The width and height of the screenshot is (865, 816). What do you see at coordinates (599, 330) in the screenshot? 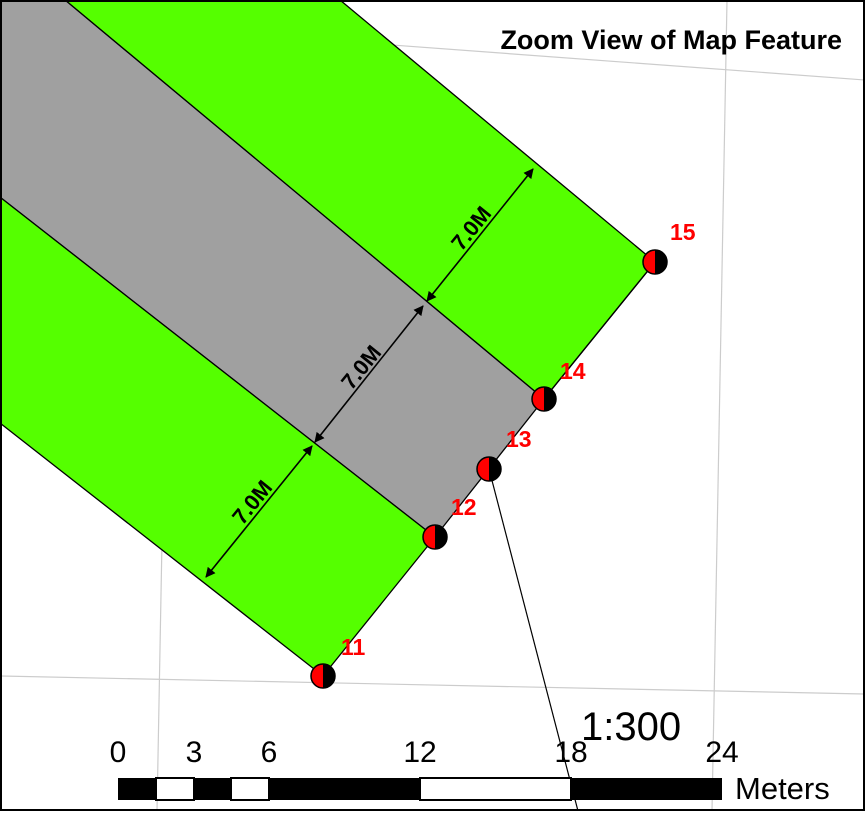
I see `strip-edge` at bounding box center [599, 330].